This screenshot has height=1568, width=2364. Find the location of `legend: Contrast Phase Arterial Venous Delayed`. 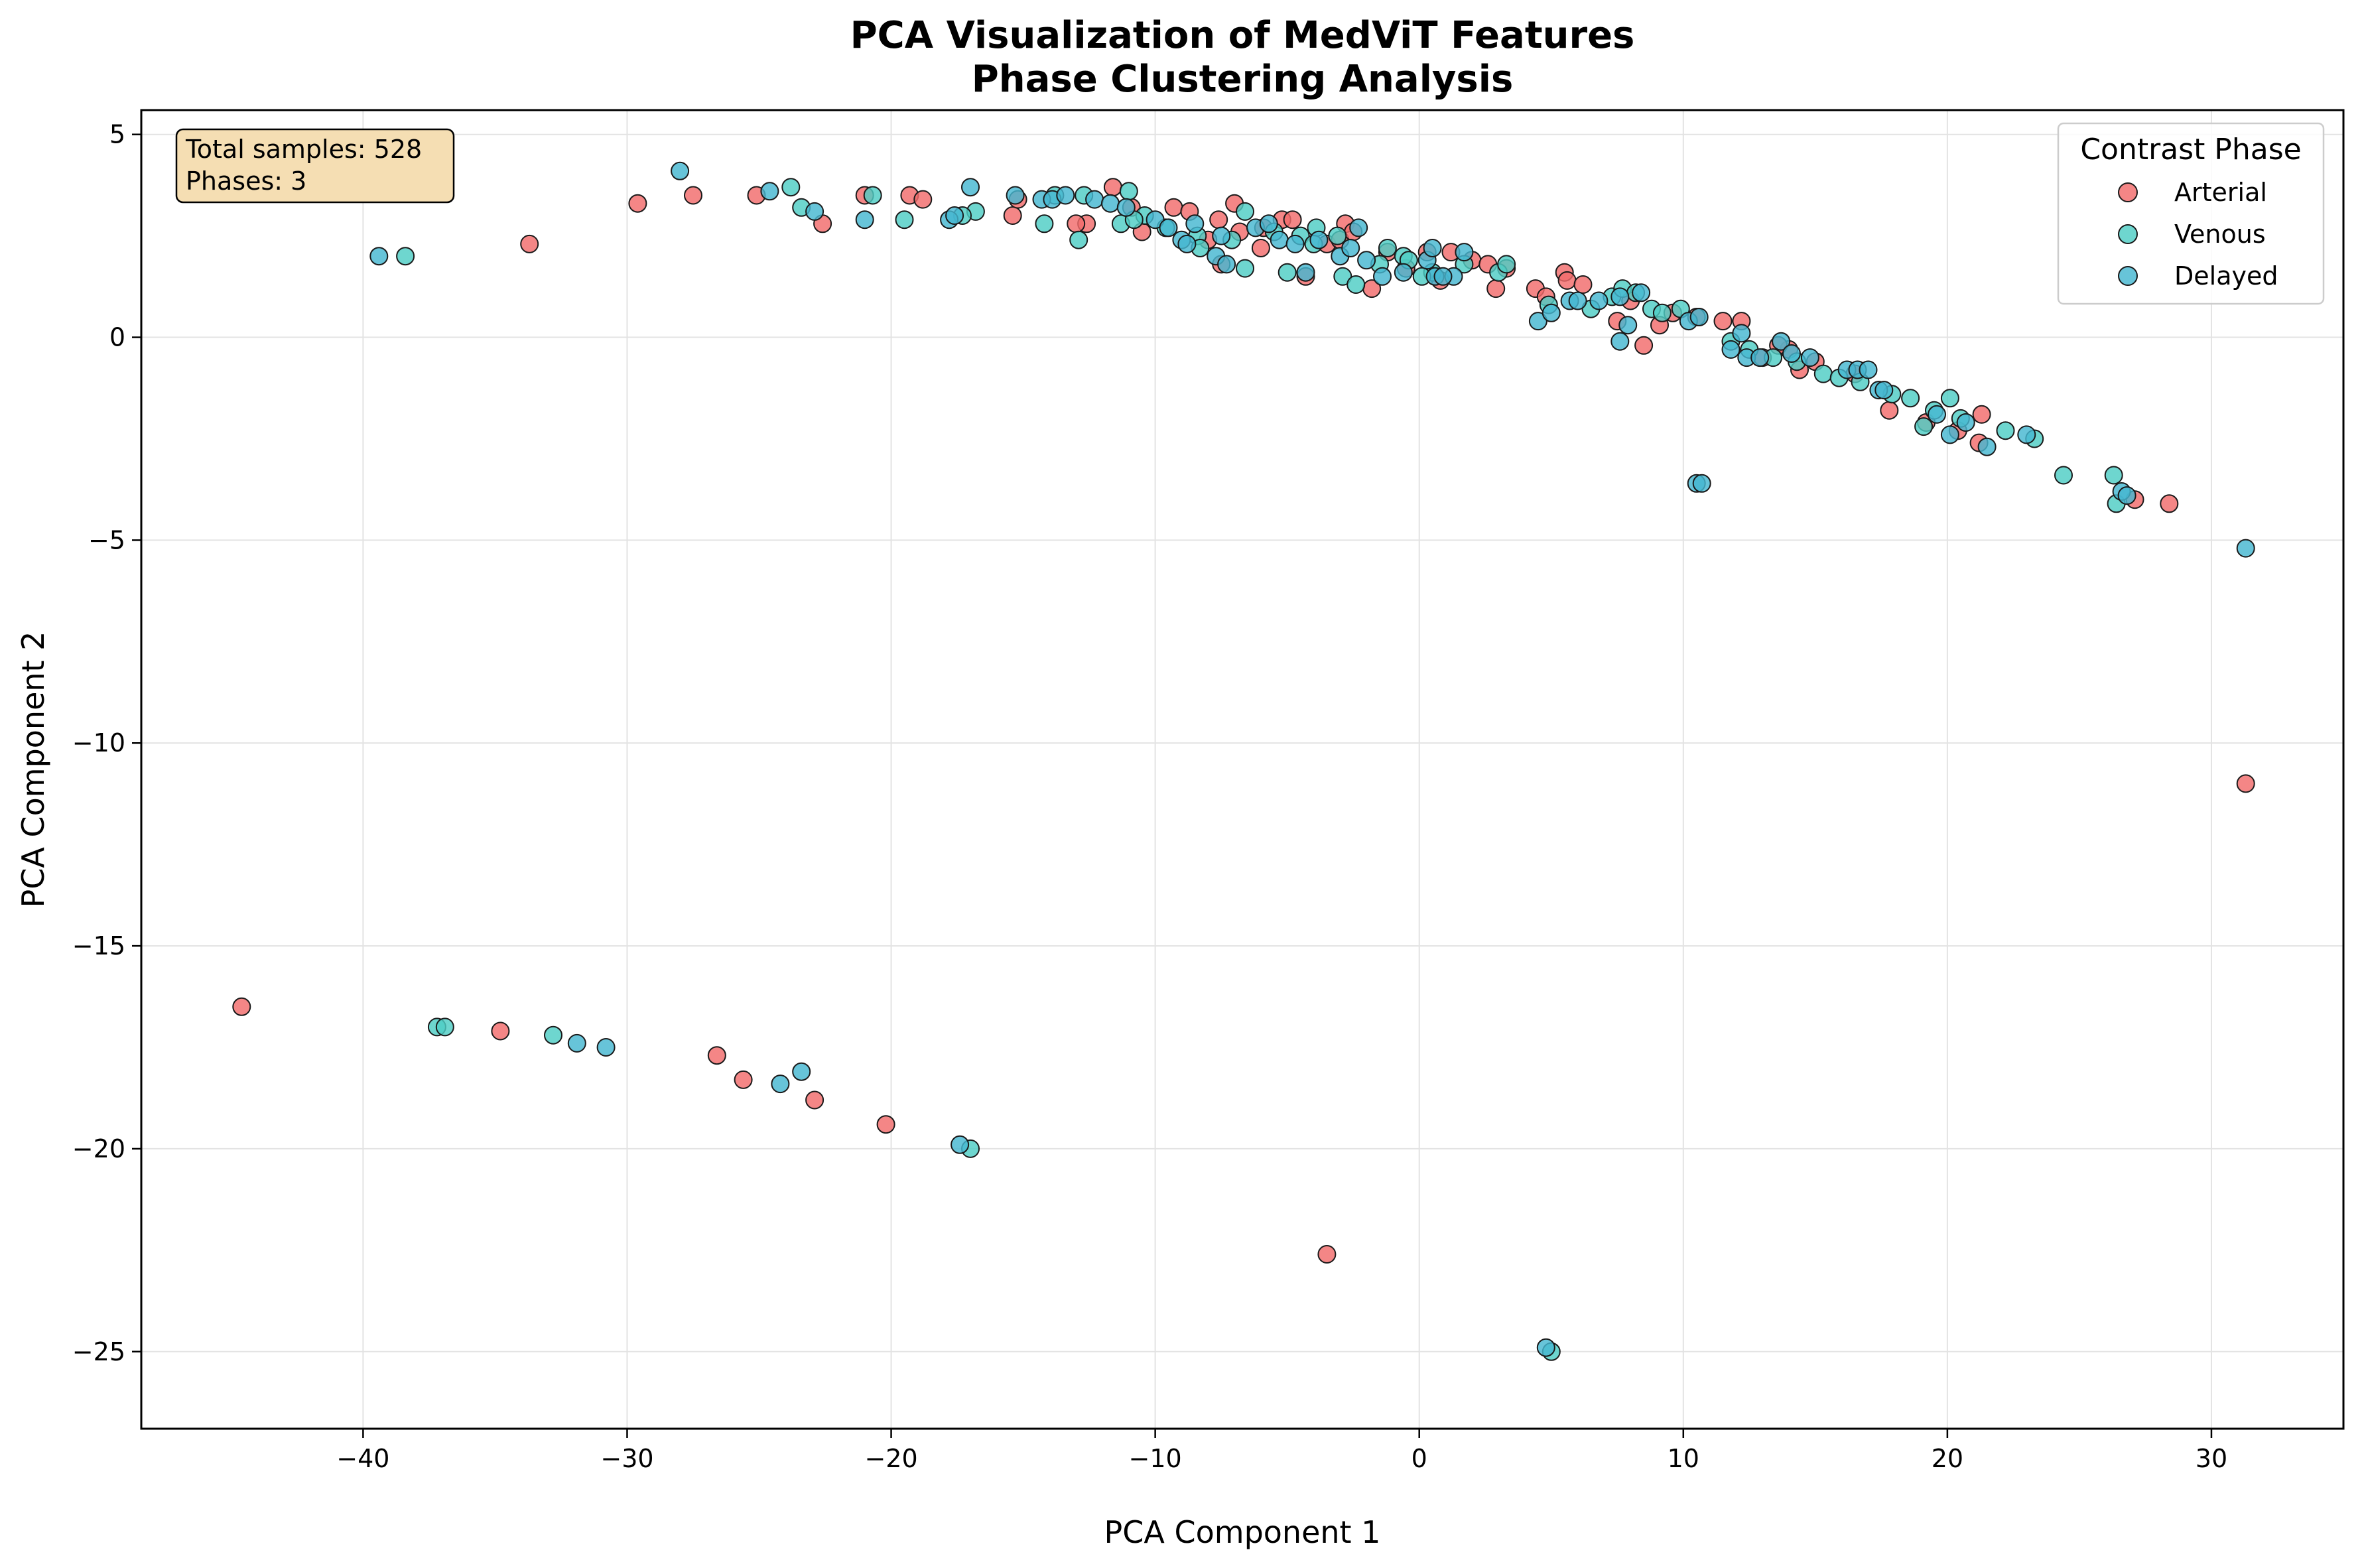

legend: Contrast Phase Arterial Venous Delayed is located at coordinates (2191, 213).